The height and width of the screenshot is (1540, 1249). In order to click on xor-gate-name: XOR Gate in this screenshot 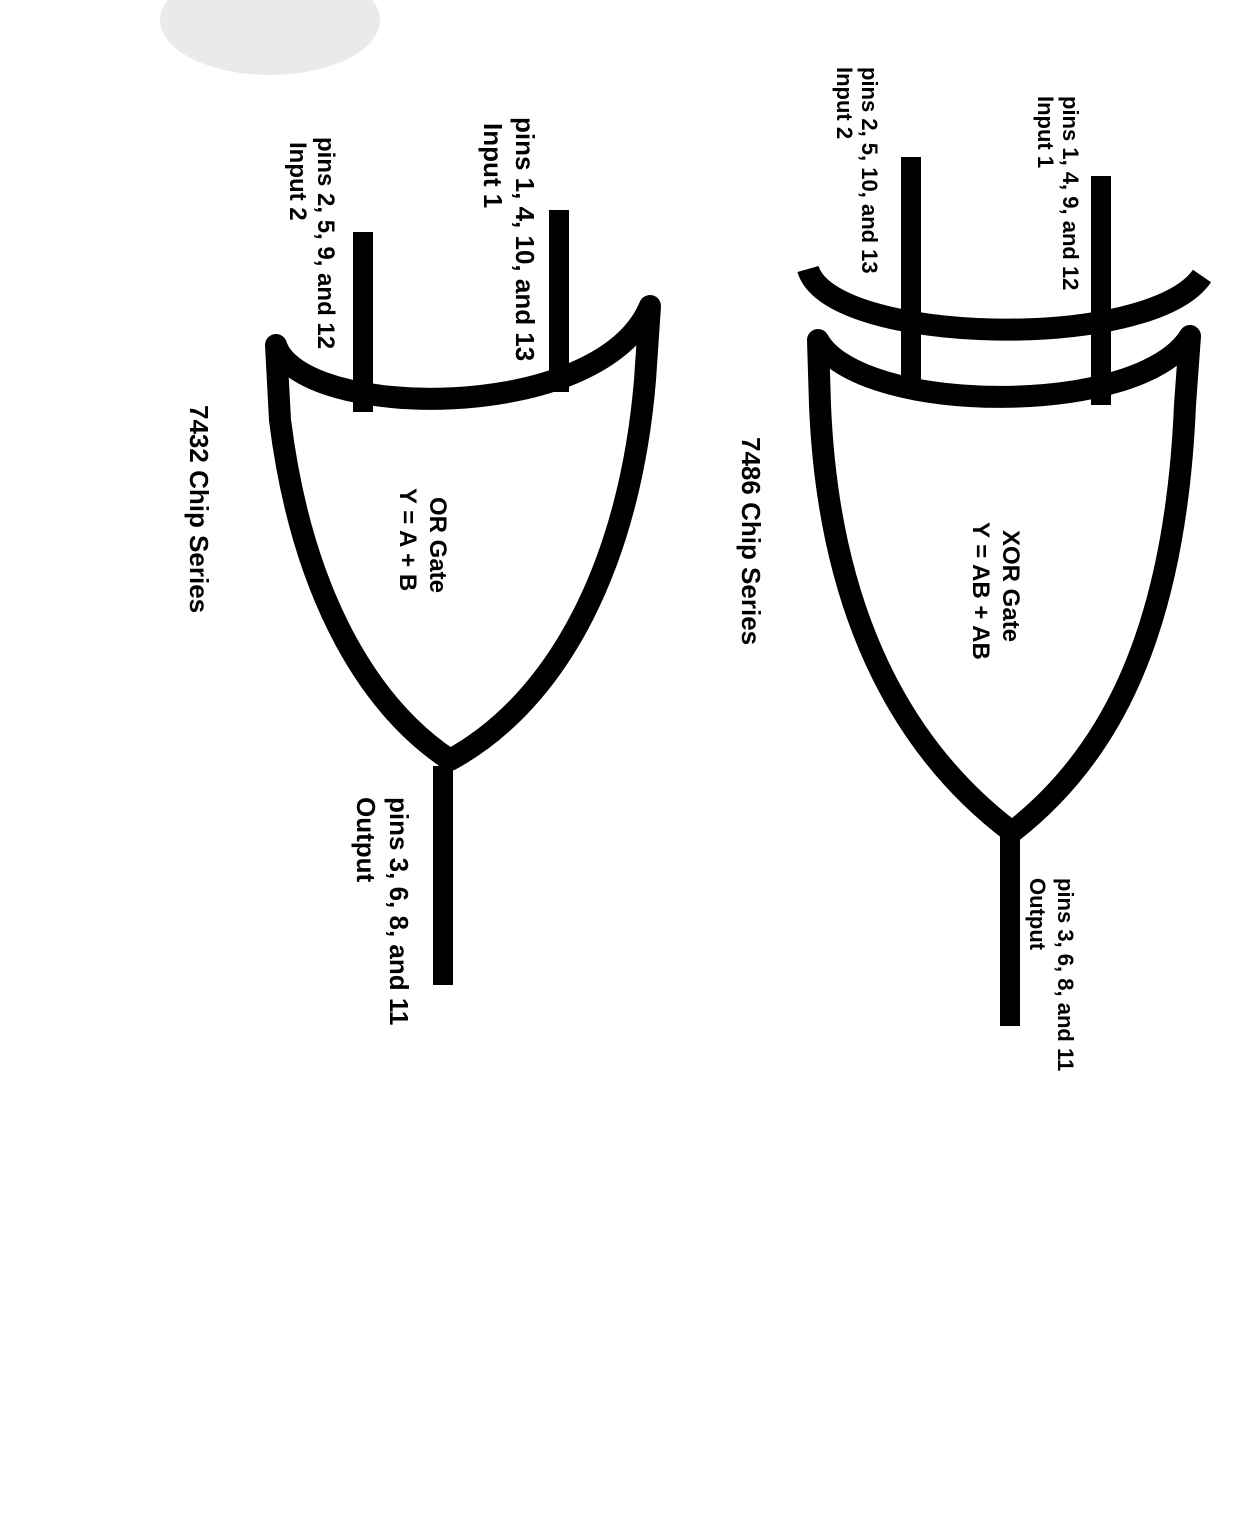, I will do `click(1010, 586)`.